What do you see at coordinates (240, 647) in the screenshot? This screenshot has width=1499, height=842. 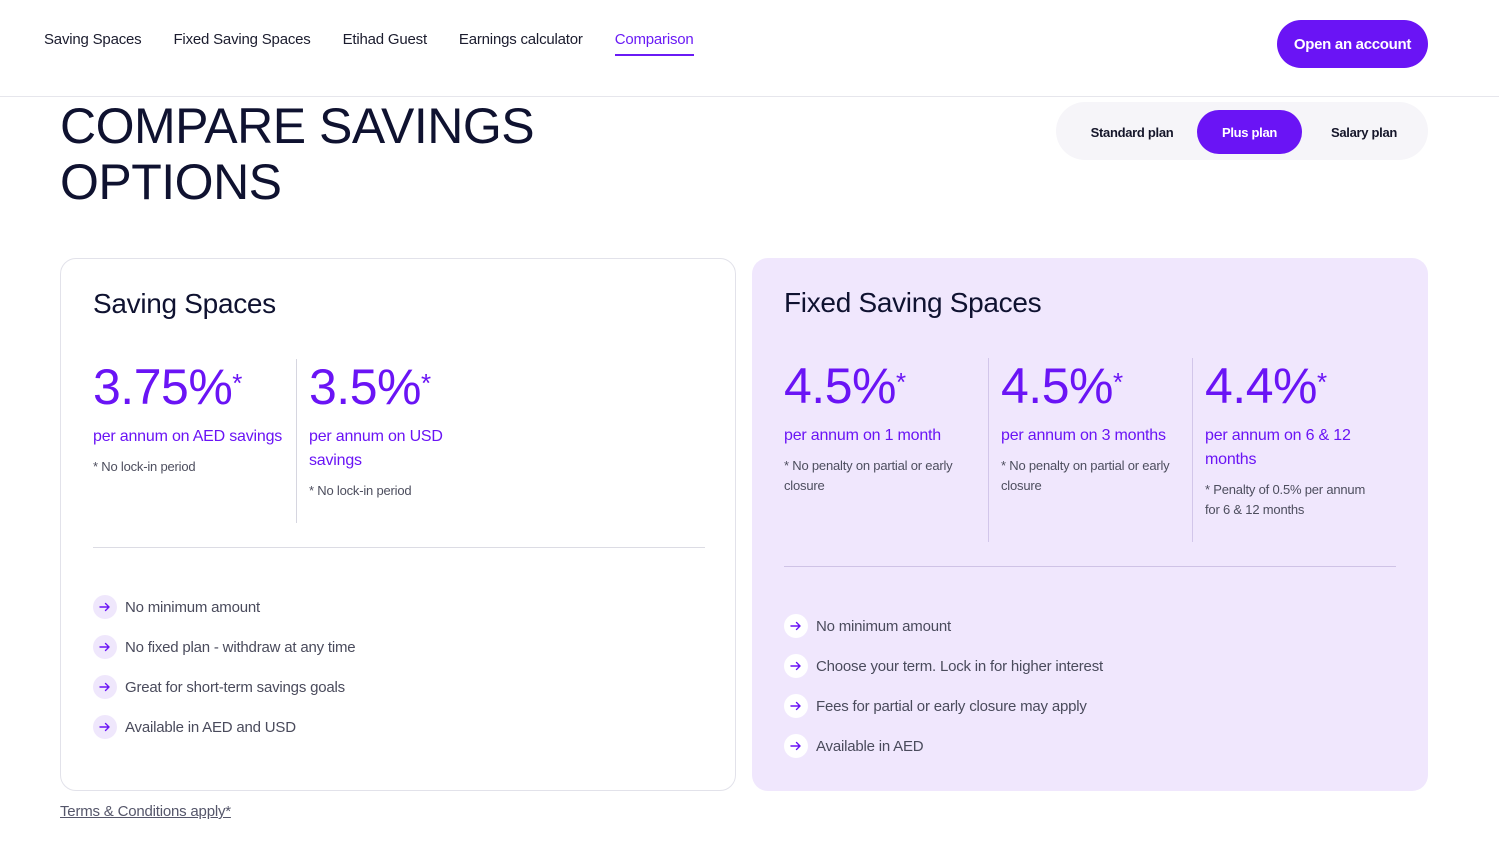 I see `feature-text: No fixed plan - withdraw at any time` at bounding box center [240, 647].